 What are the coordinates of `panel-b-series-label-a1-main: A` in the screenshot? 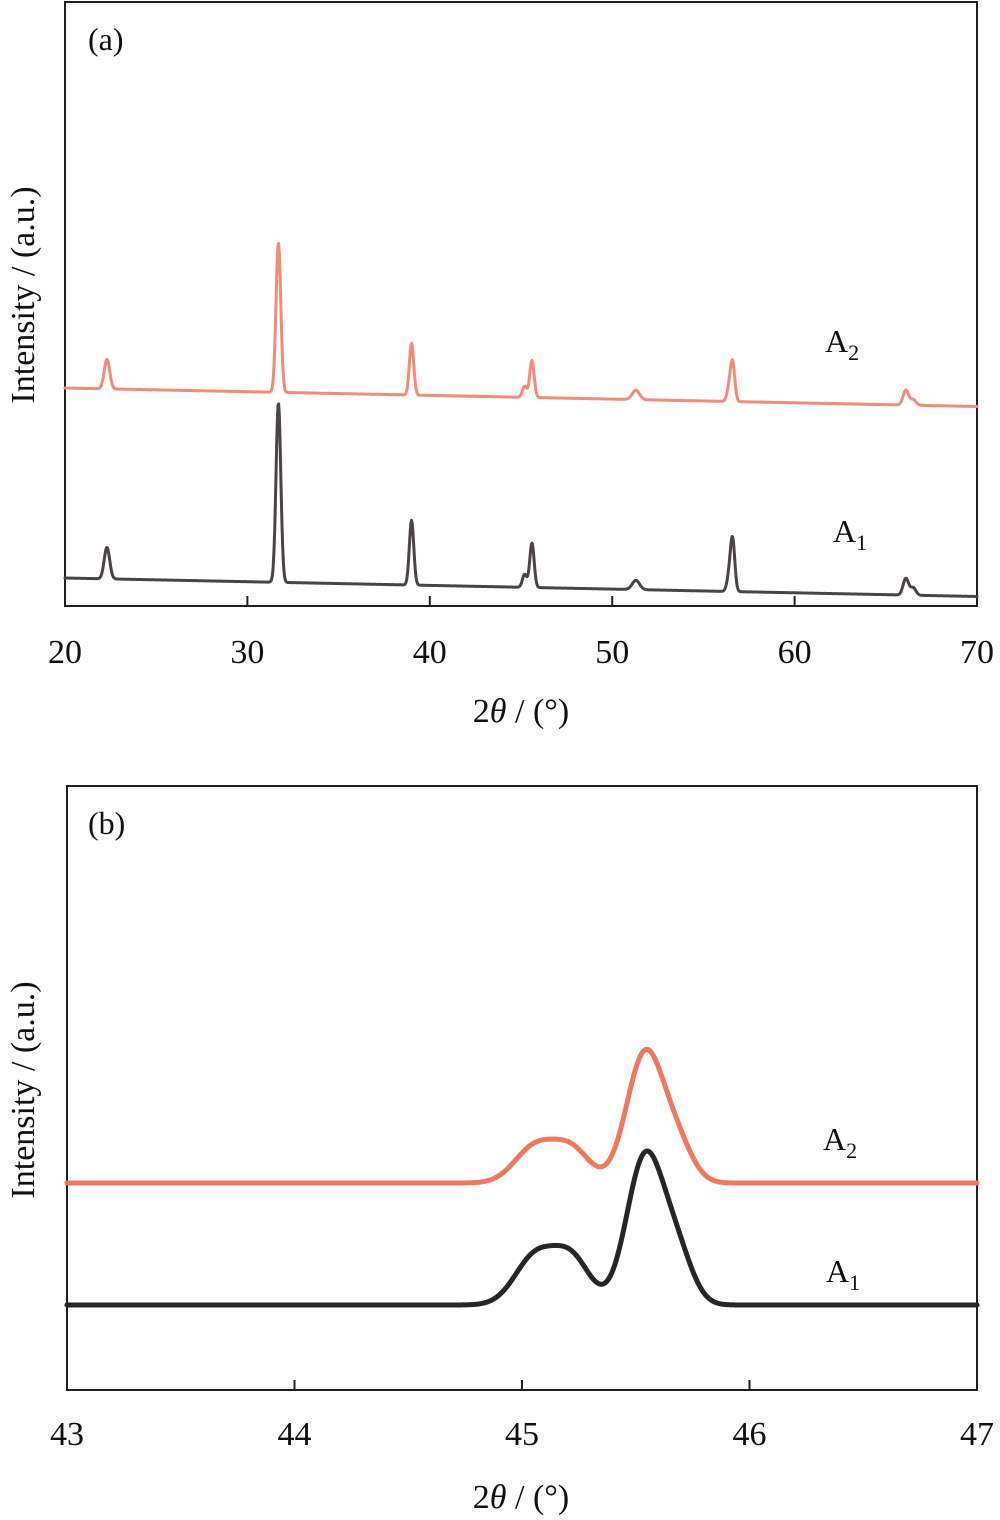 It's located at (837, 1271).